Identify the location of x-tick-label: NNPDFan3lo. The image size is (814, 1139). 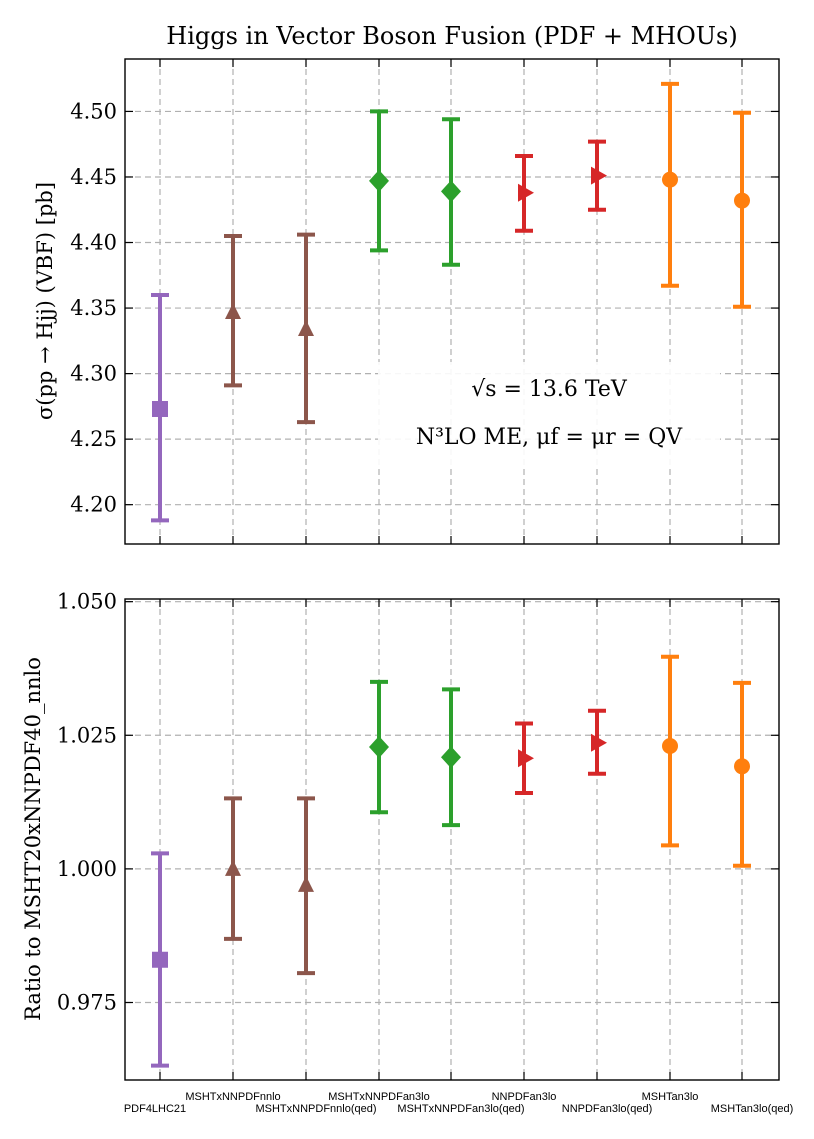
(524, 1097).